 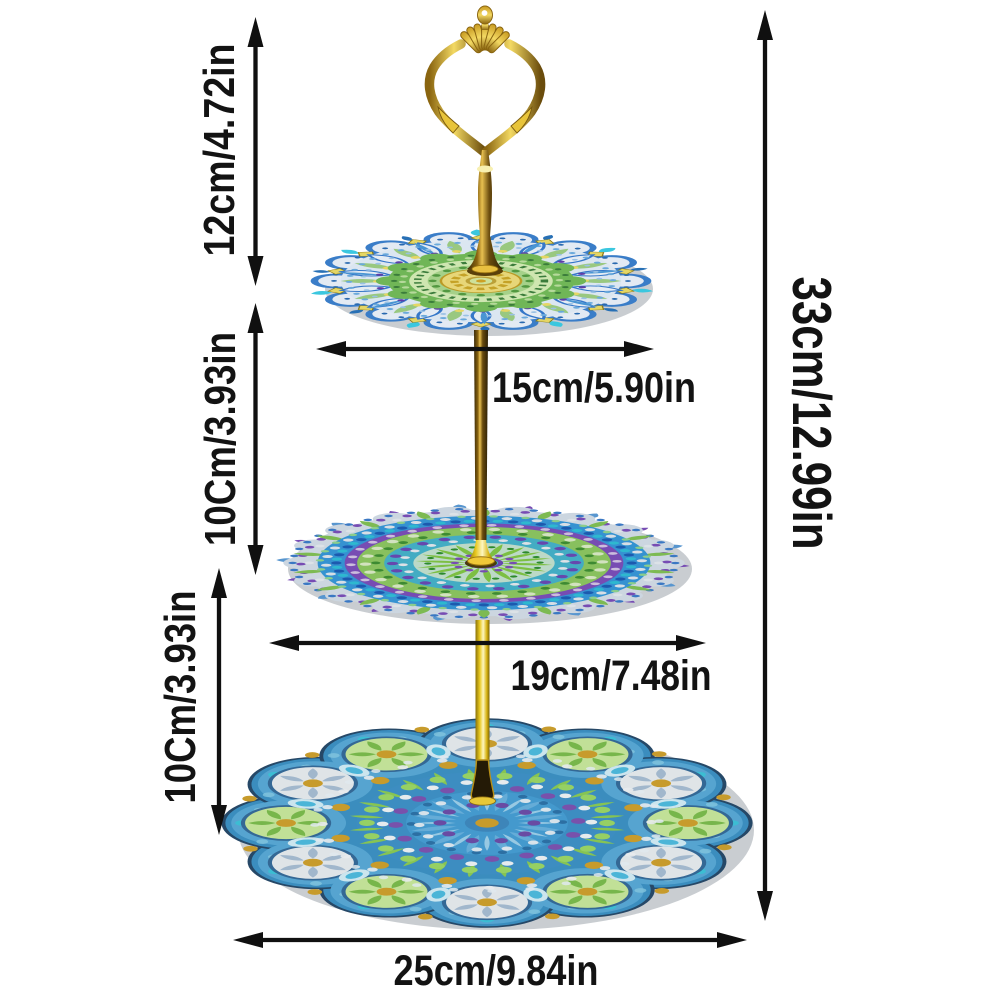 What do you see at coordinates (611, 676) in the screenshot?
I see `svg-text: 19cm/7.48in` at bounding box center [611, 676].